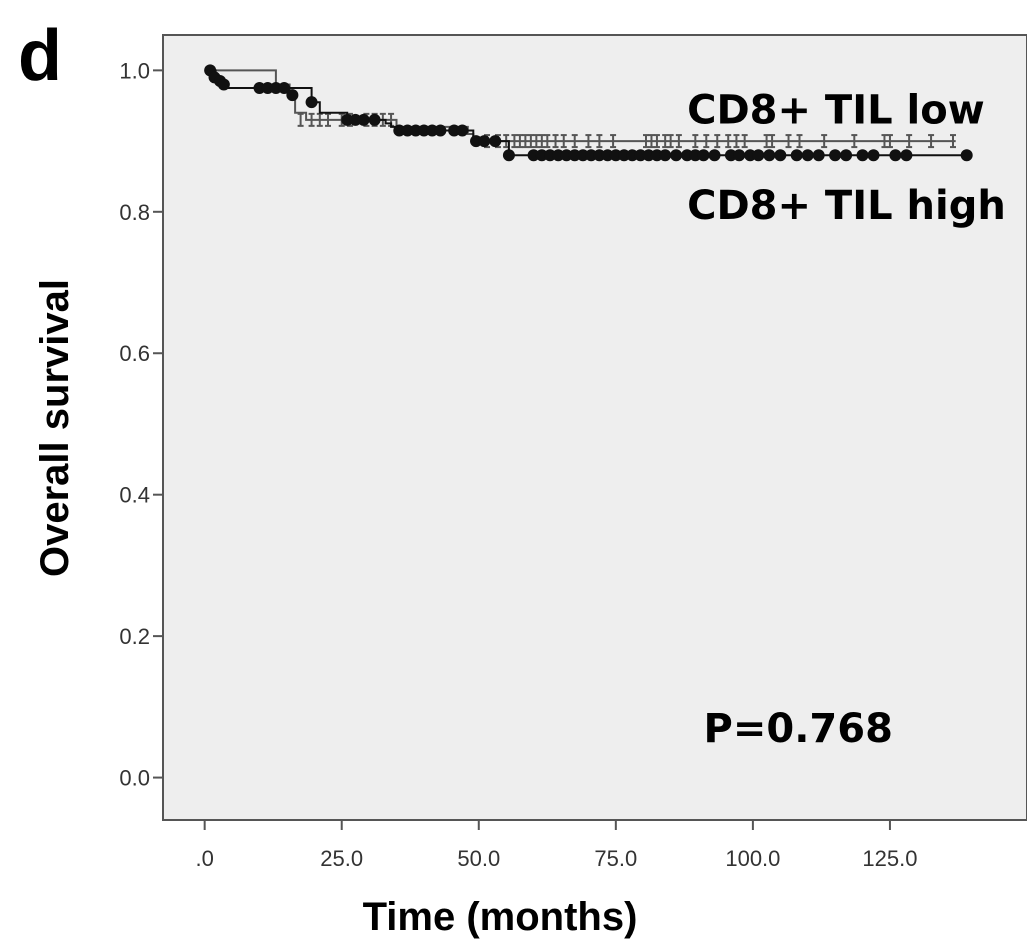  I want to click on y-tick-label: 0.8, so click(134, 212).